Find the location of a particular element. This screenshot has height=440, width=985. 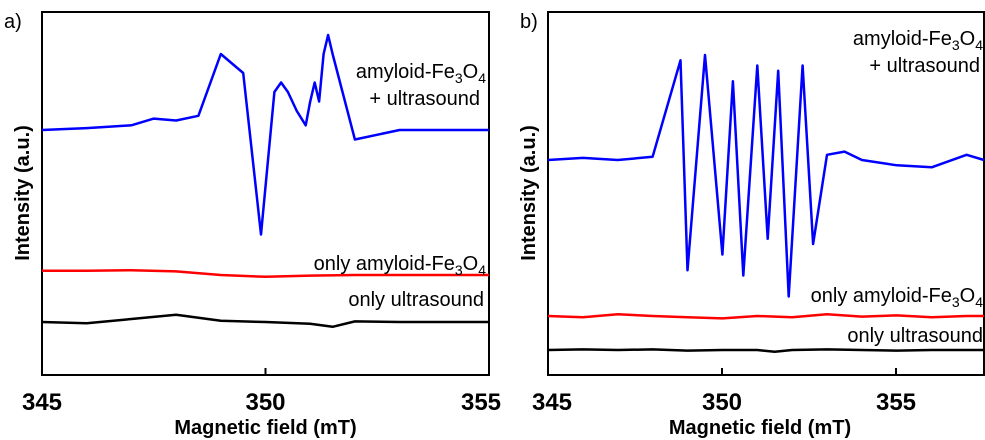

panel-a-series-0-label-line2: + ultrasound is located at coordinates (424, 99).